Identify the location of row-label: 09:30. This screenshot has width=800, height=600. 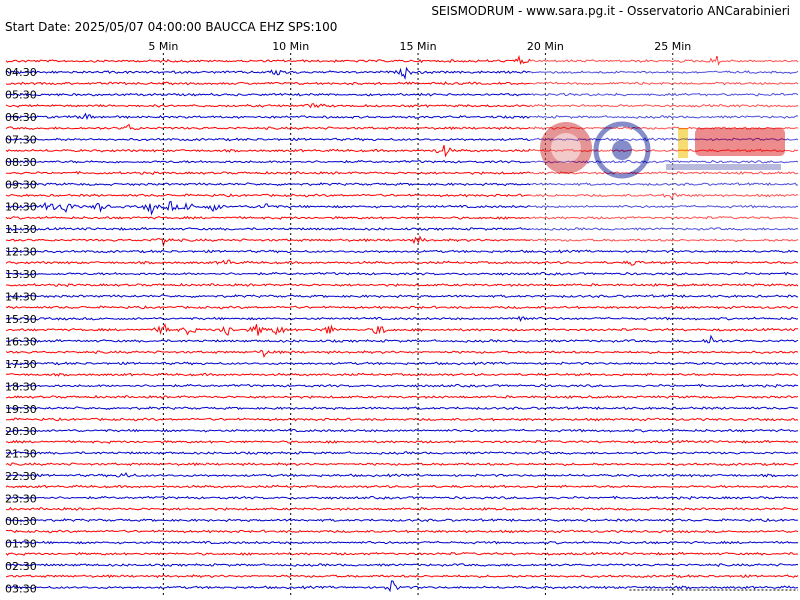
(21, 184).